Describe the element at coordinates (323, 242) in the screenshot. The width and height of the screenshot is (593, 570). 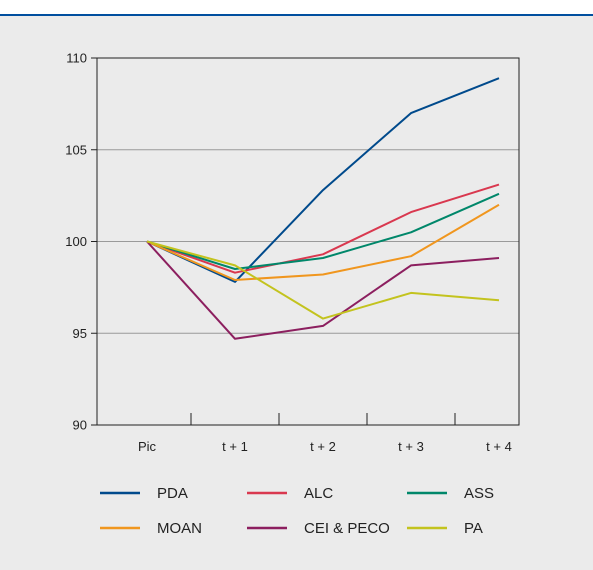
I see `series-line-moan` at that location.